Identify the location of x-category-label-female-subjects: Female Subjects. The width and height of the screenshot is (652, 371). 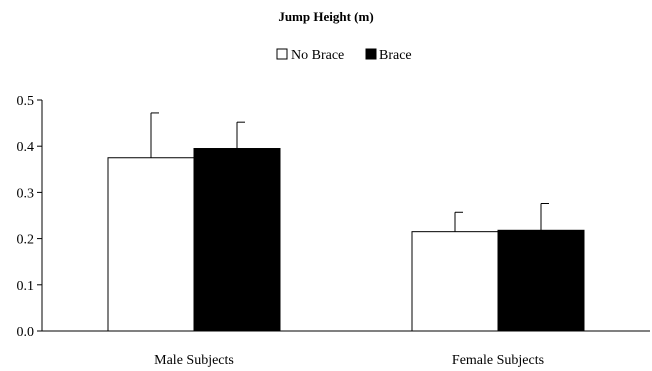
(498, 360).